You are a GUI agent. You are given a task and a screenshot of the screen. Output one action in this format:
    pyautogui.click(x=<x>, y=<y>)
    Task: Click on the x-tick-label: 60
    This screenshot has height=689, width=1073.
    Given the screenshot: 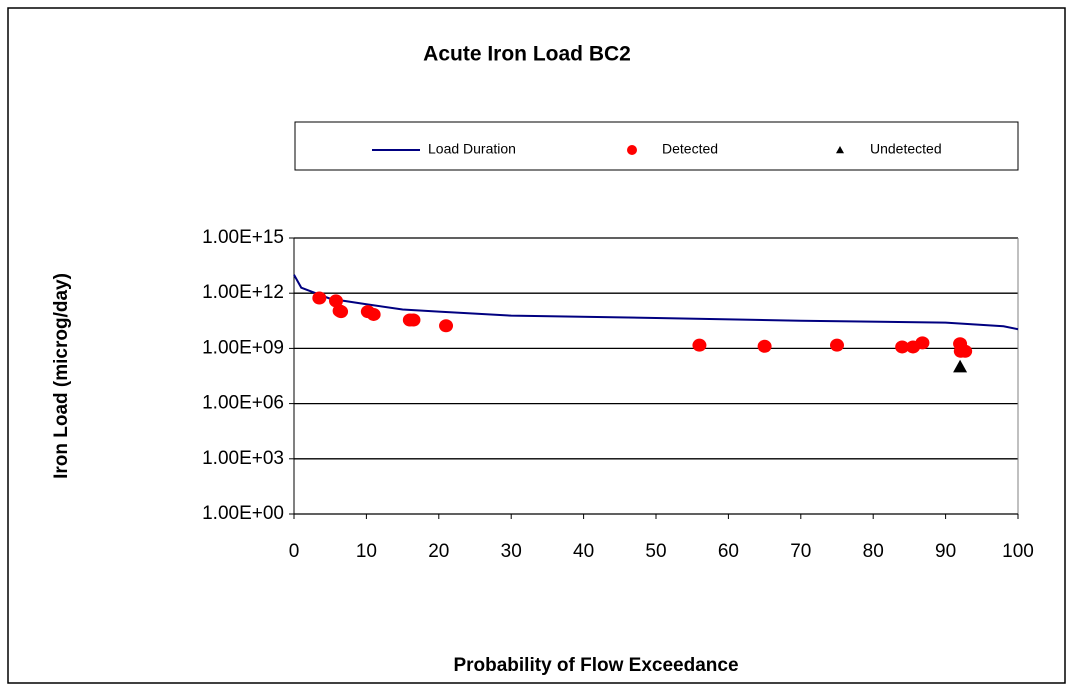 What is the action you would take?
    pyautogui.click(x=728, y=551)
    